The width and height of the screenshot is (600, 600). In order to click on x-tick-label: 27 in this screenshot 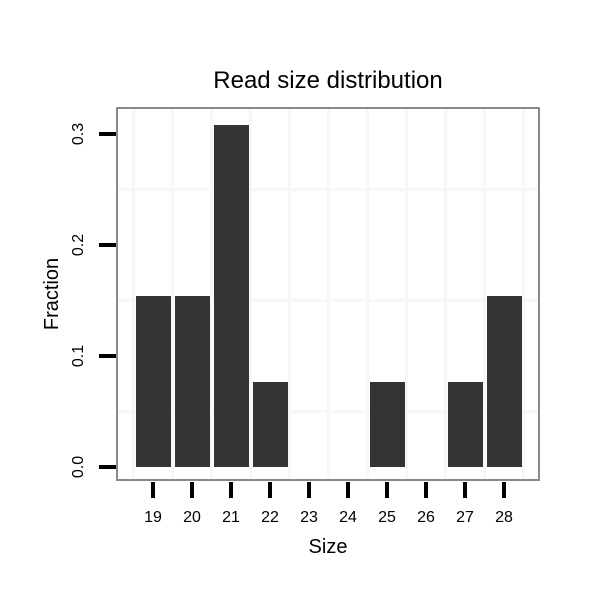, I will do `click(465, 517)`.